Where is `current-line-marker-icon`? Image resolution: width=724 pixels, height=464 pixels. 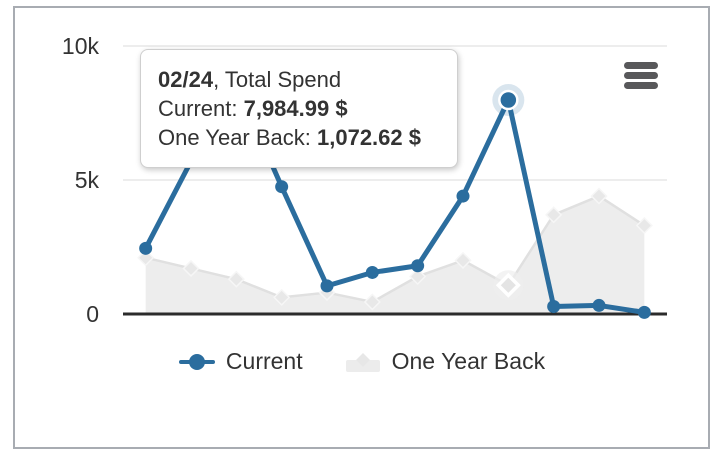 current-line-marker-icon is located at coordinates (196, 361).